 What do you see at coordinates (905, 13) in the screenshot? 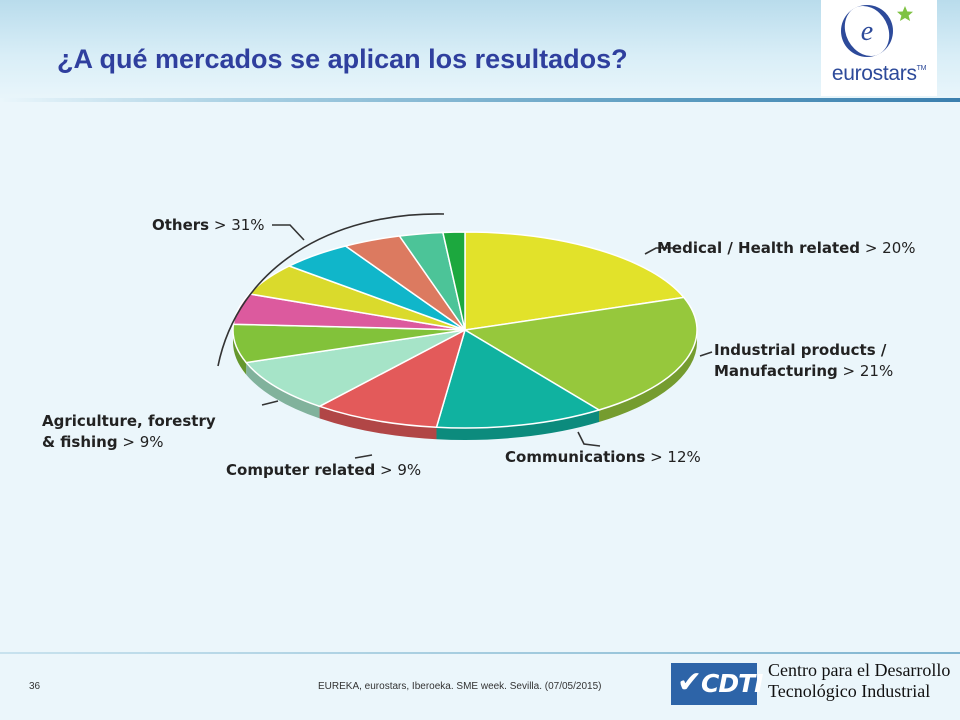
I see `star-icon` at bounding box center [905, 13].